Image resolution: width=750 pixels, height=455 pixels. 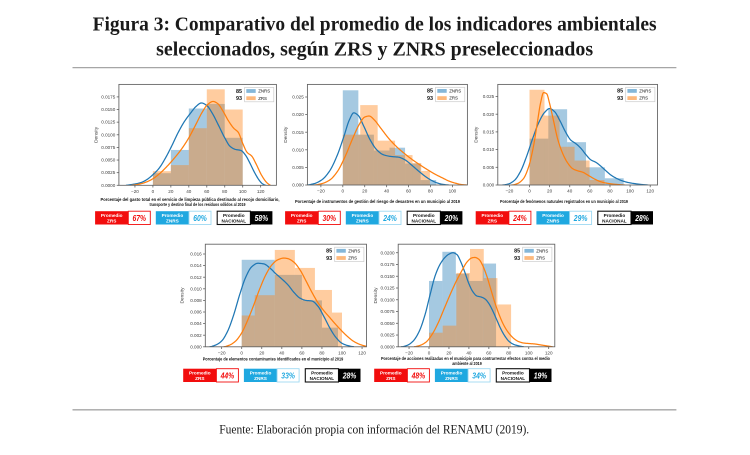 I want to click on svg-text: 0.0200, so click(x=388, y=252).